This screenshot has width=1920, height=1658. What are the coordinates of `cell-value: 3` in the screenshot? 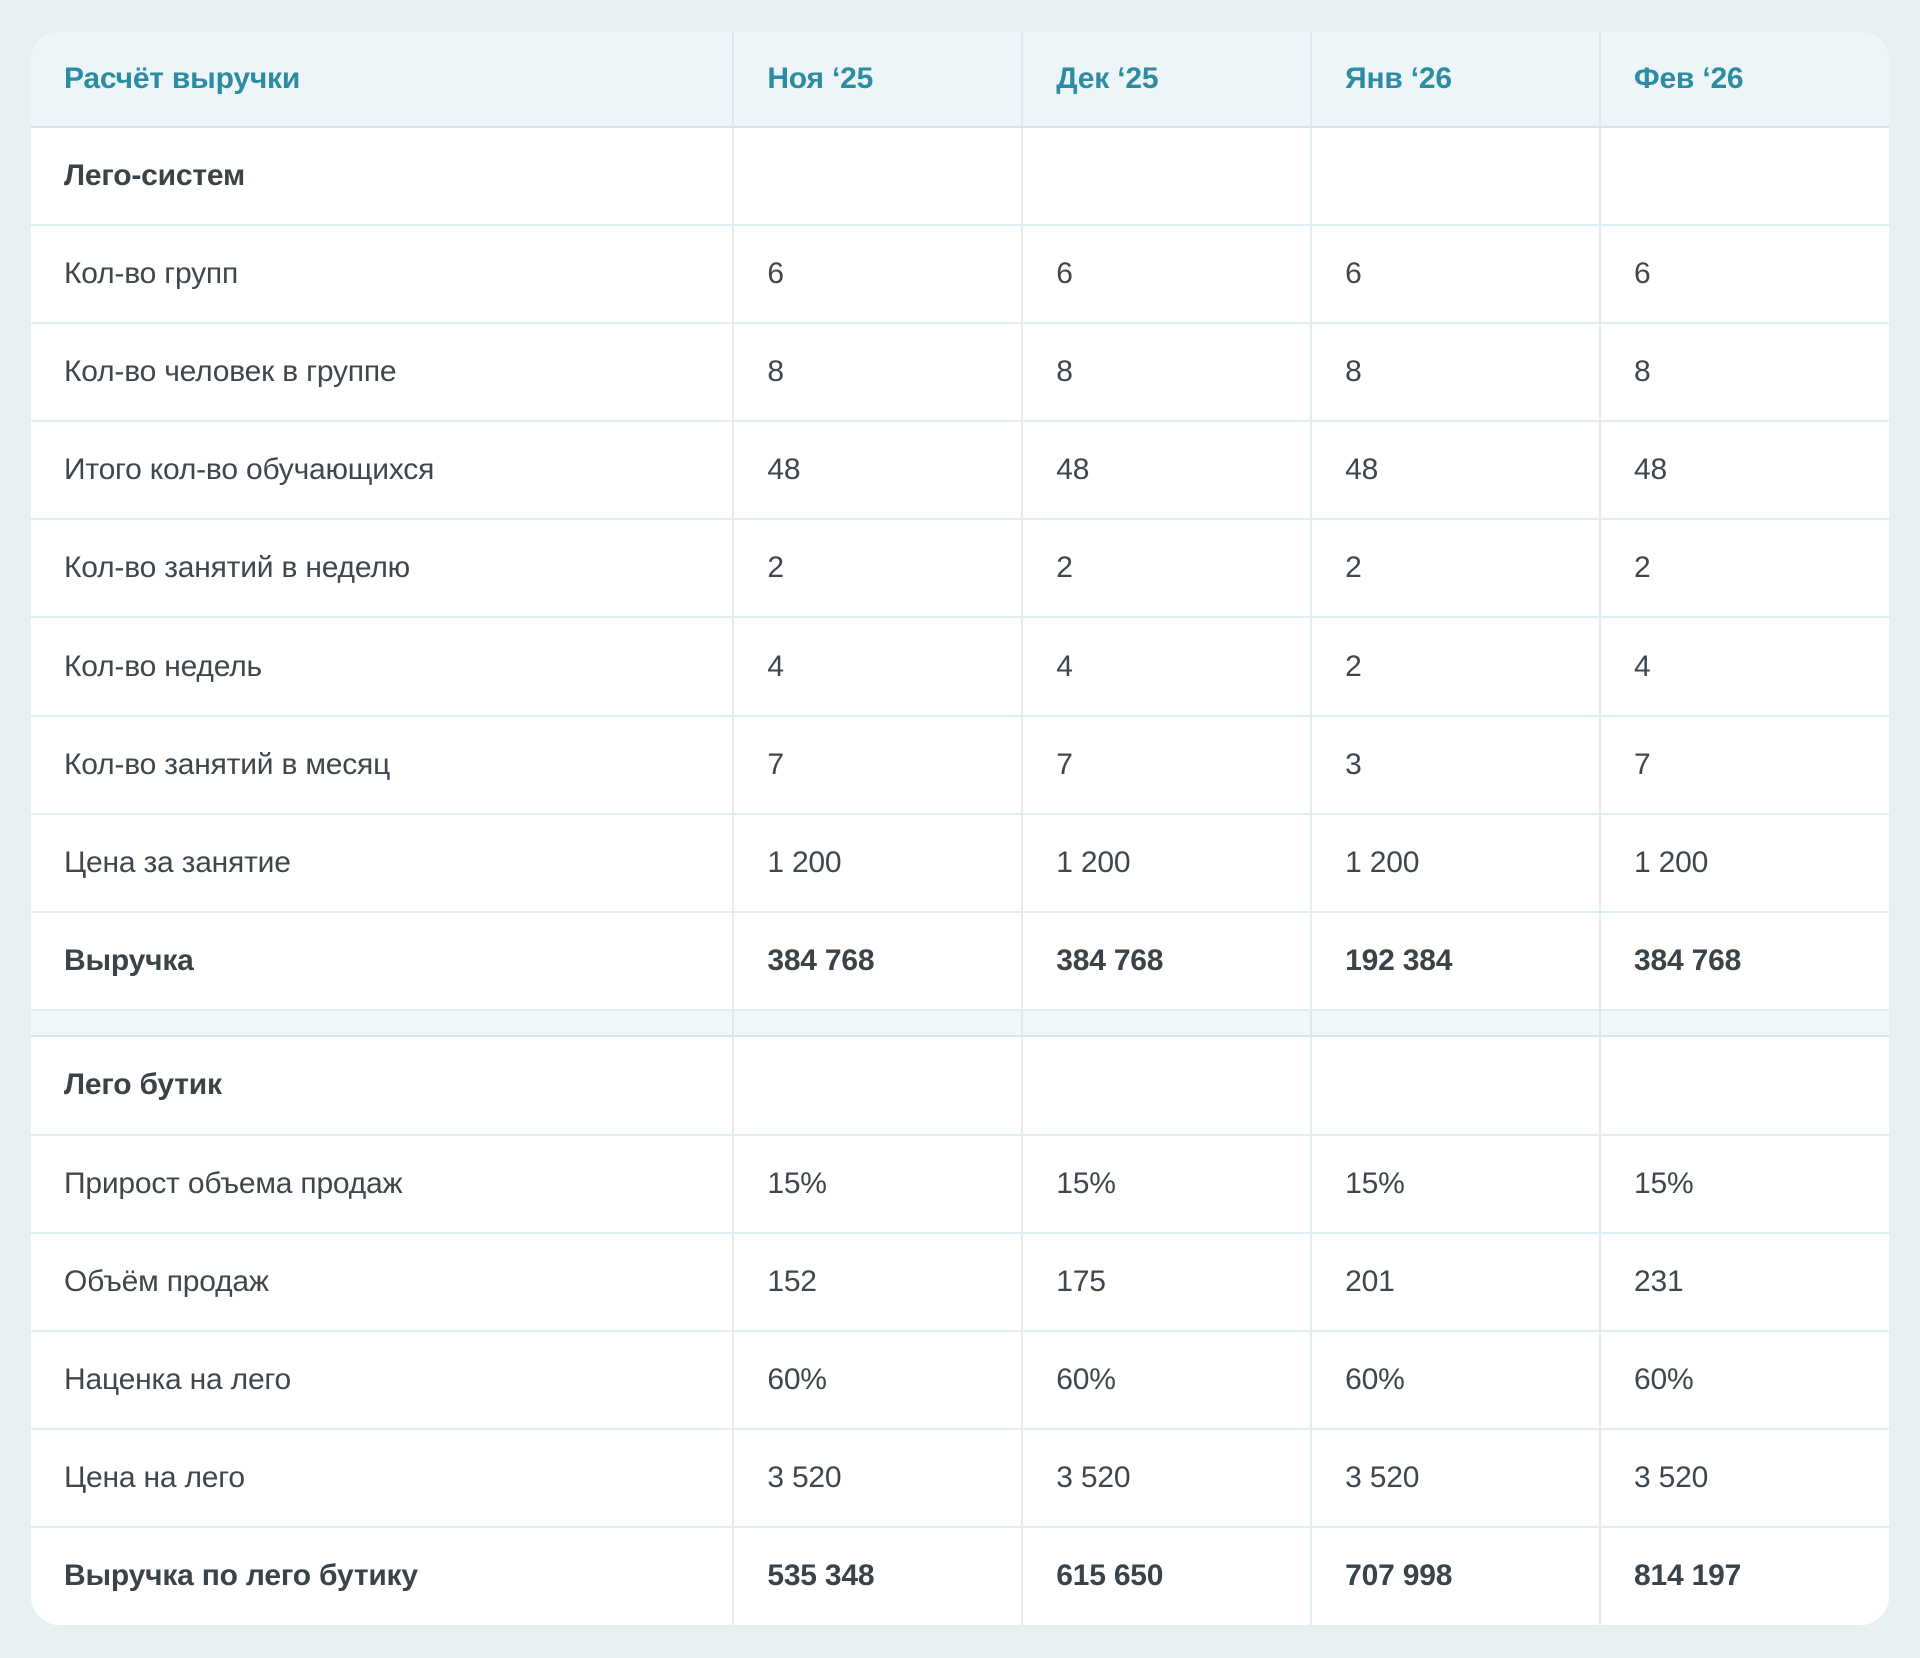 It's located at (1456, 764).